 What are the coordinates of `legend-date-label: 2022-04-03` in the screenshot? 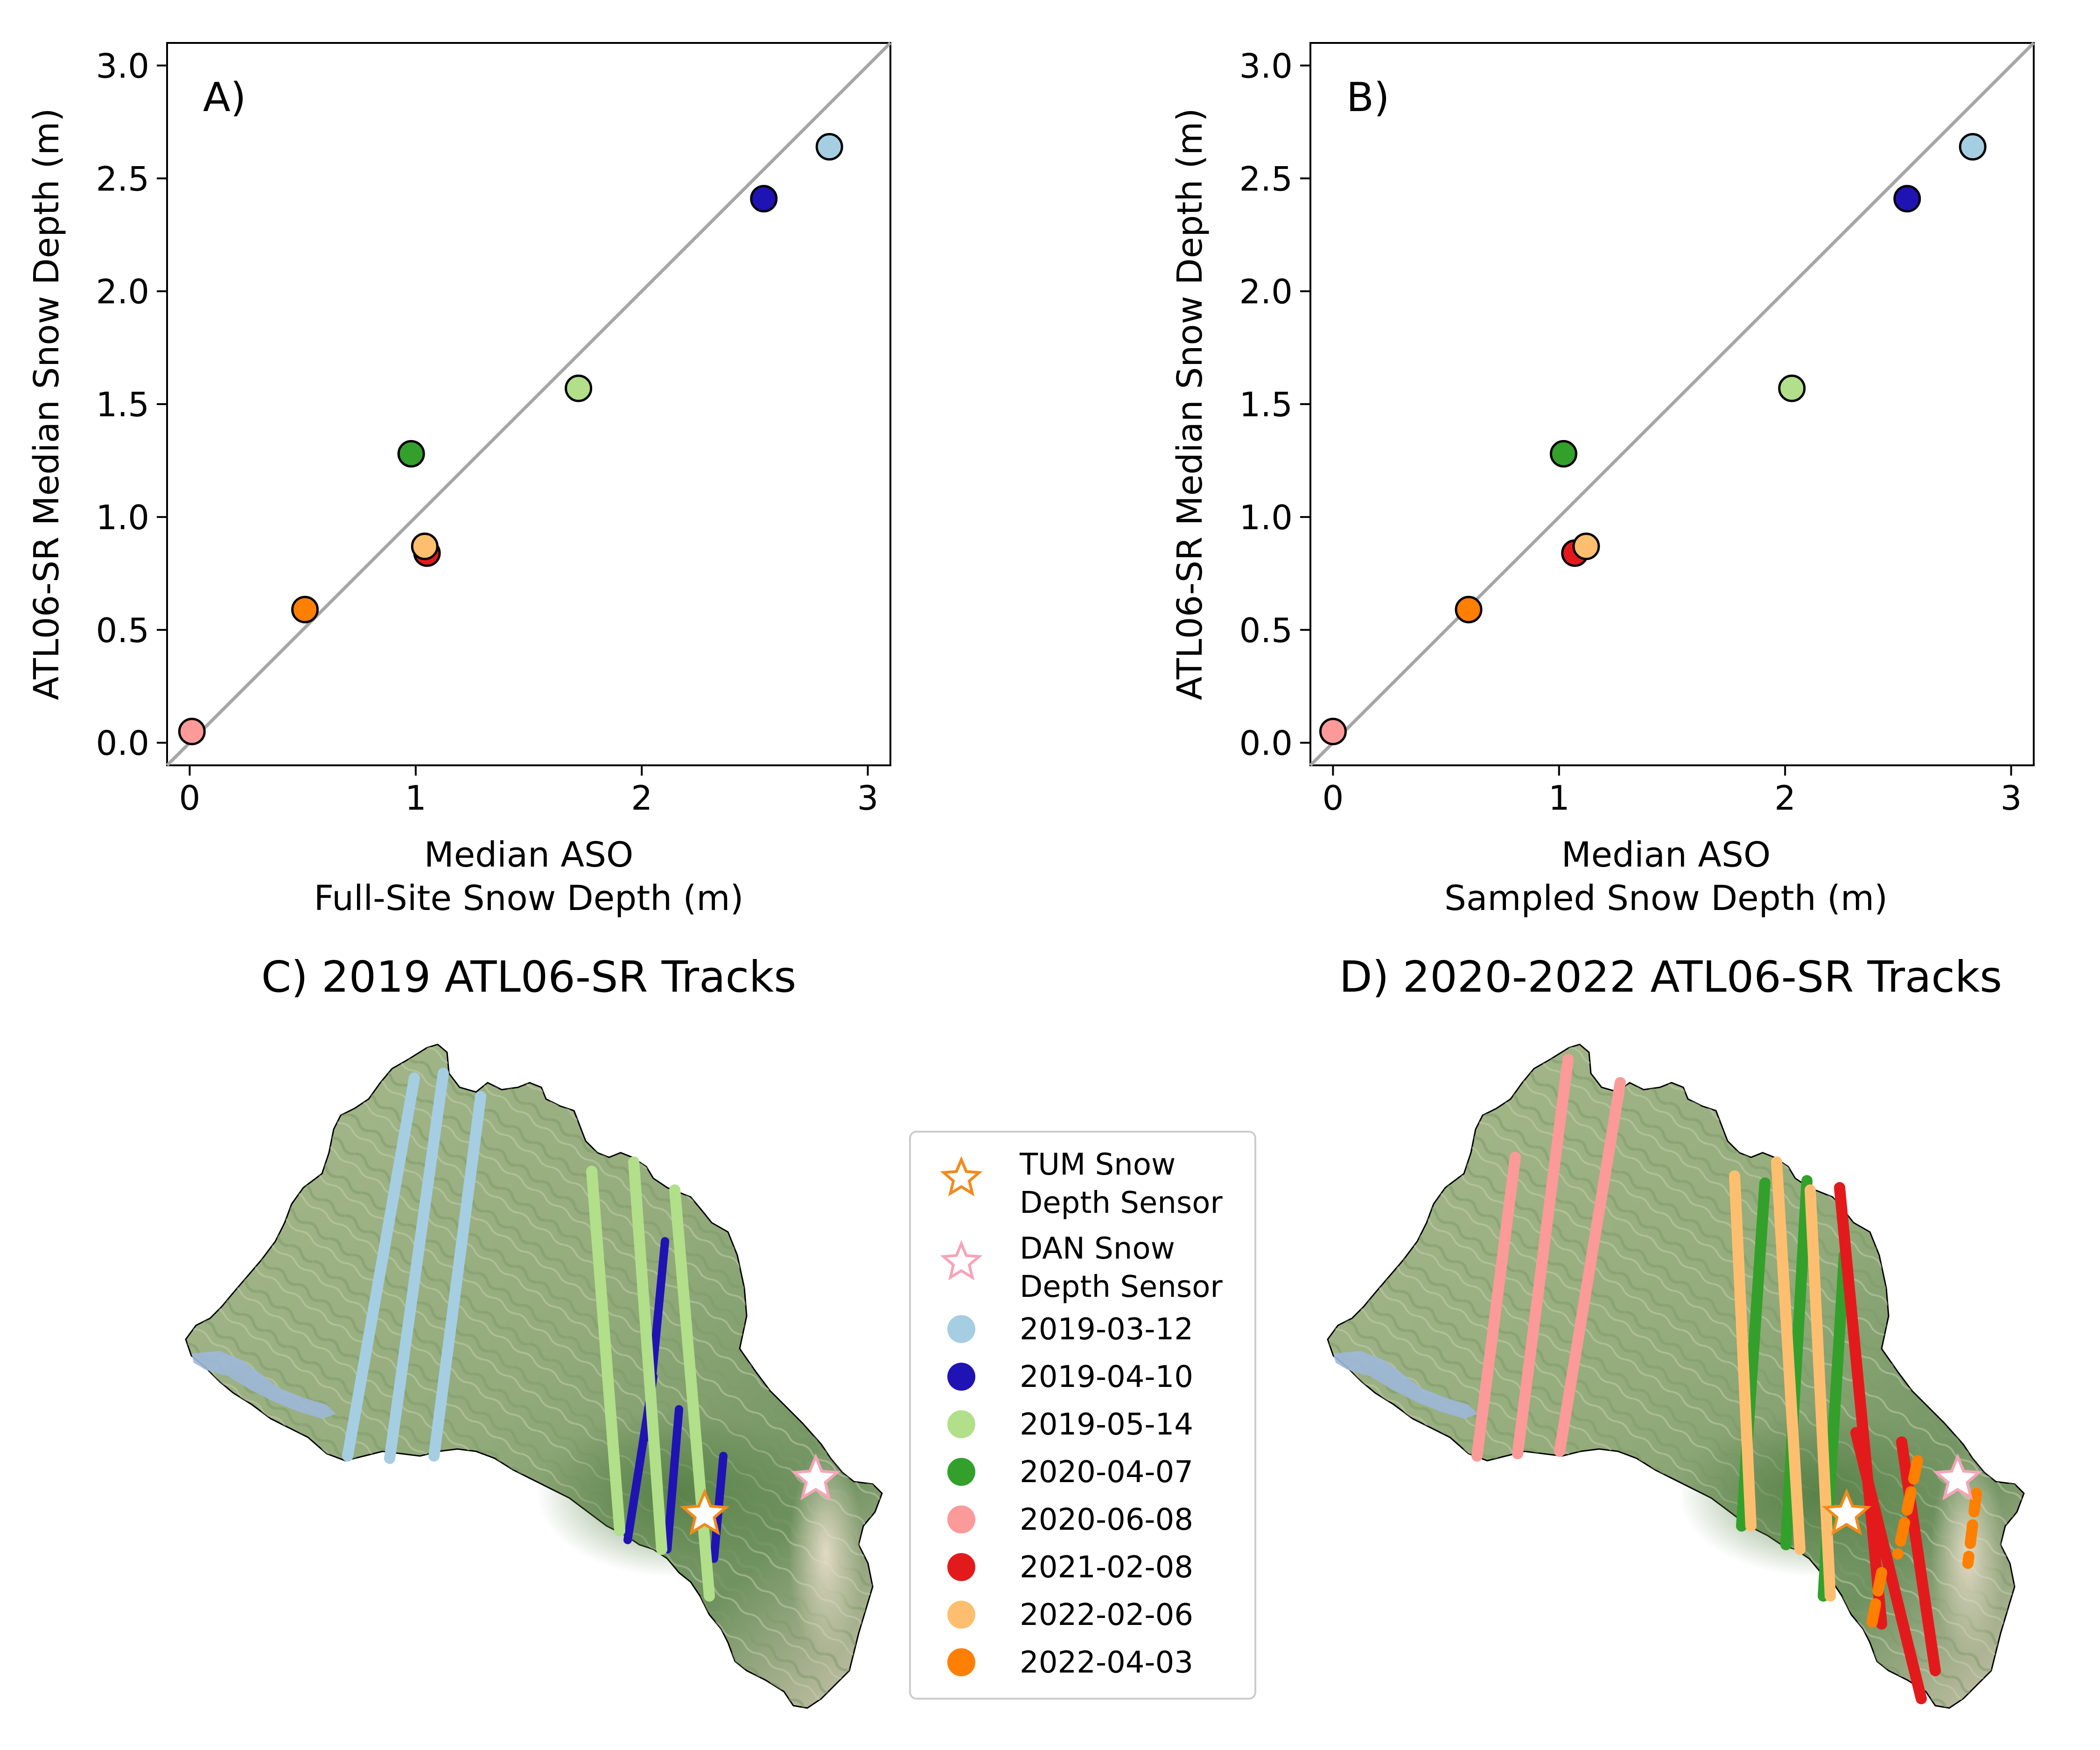 It's located at (1106, 1662).